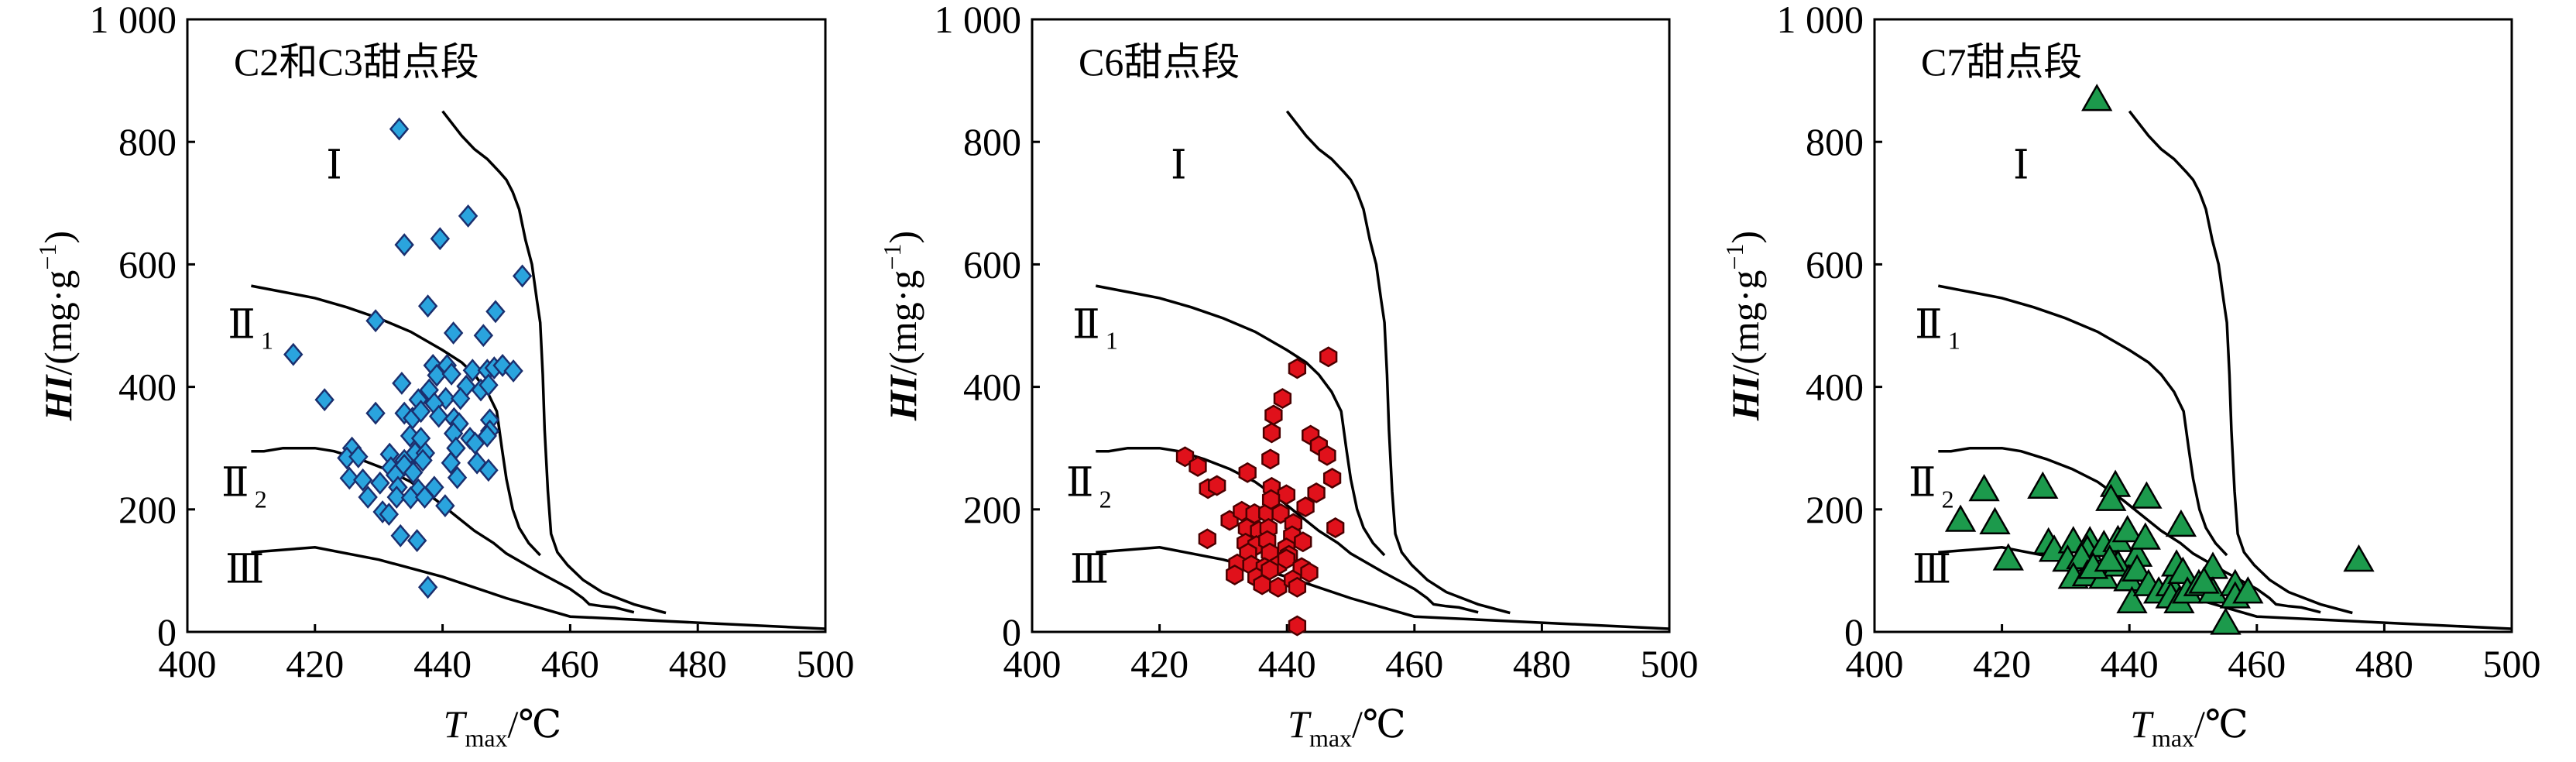 The width and height of the screenshot is (2576, 762). Describe the element at coordinates (698, 663) in the screenshot. I see `x-tick-label: 480` at that location.